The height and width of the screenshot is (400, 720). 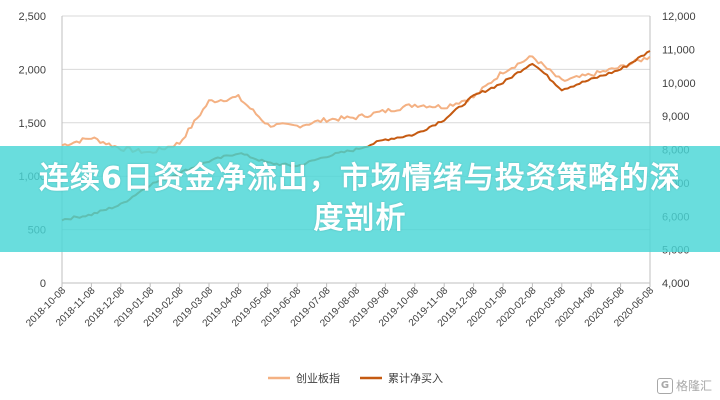 What do you see at coordinates (355, 378) in the screenshot?
I see `legend: 创业板指 累计净买入` at bounding box center [355, 378].